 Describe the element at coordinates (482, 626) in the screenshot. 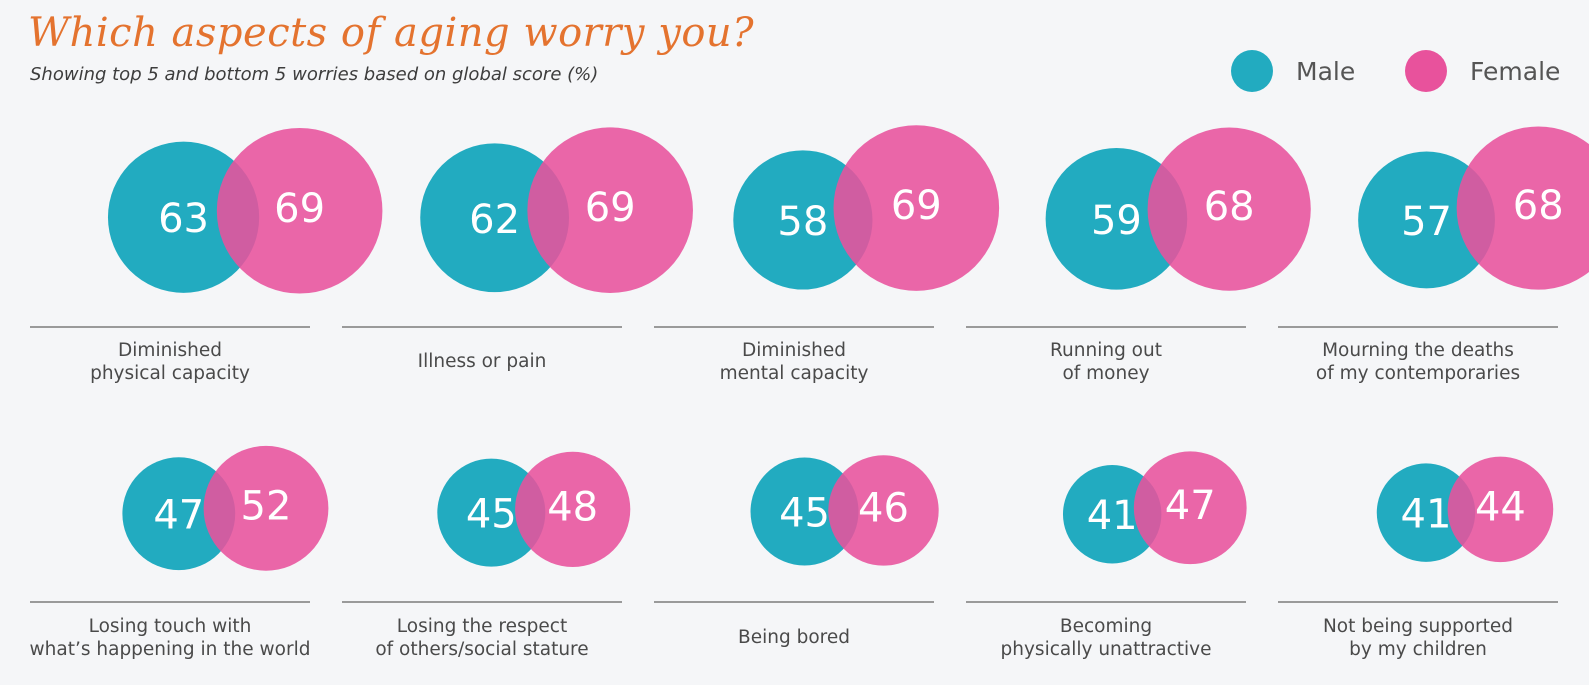

I see `category-label: Losing the respect` at that location.